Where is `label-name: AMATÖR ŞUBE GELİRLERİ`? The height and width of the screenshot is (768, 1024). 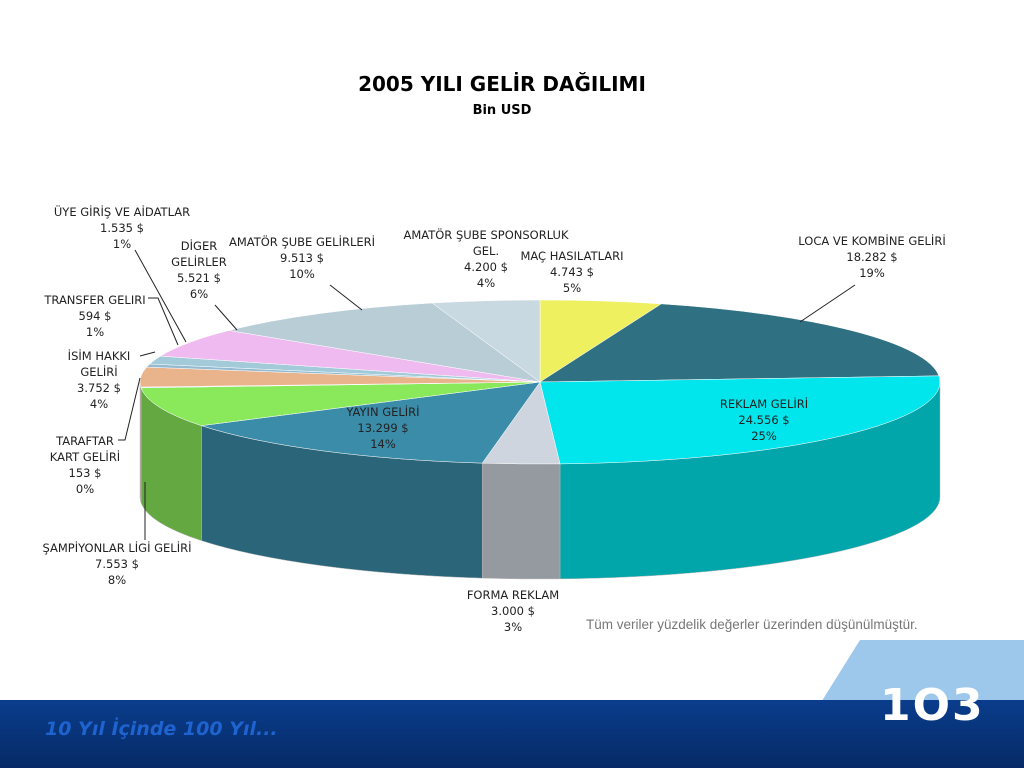 label-name: AMATÖR ŞUBE GELİRLERİ is located at coordinates (302, 242).